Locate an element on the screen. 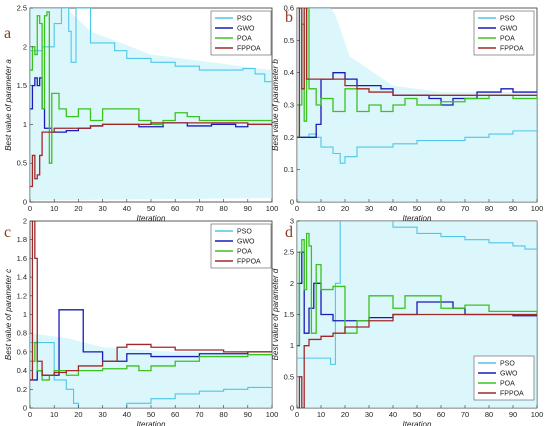  y-tick-label: 1.6 is located at coordinates (22, 258).